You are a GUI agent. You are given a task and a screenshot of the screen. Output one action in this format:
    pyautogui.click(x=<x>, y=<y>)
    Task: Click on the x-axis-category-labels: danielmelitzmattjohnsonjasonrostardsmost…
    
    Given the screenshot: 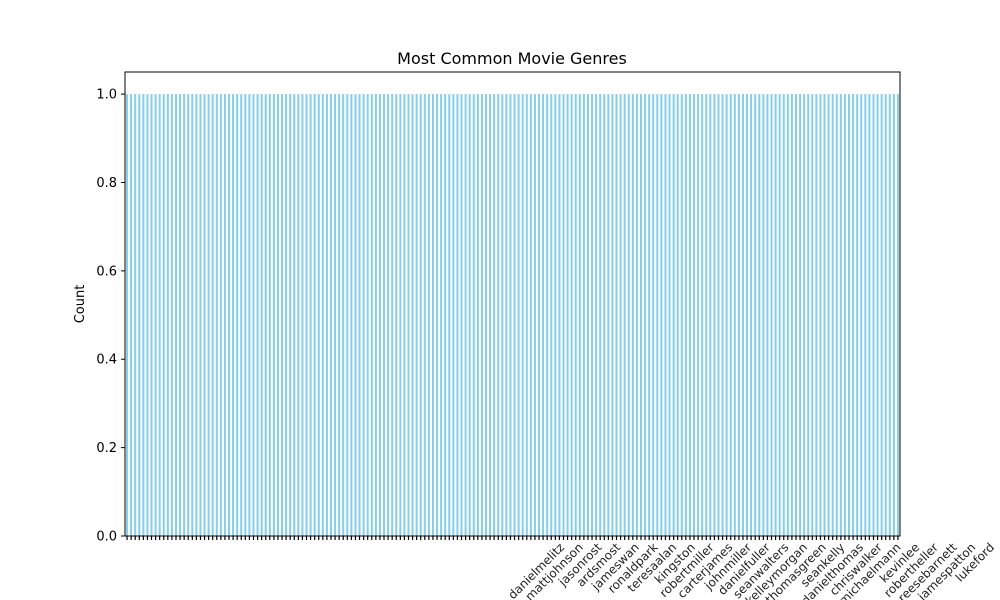 What is the action you would take?
    pyautogui.click(x=751, y=570)
    